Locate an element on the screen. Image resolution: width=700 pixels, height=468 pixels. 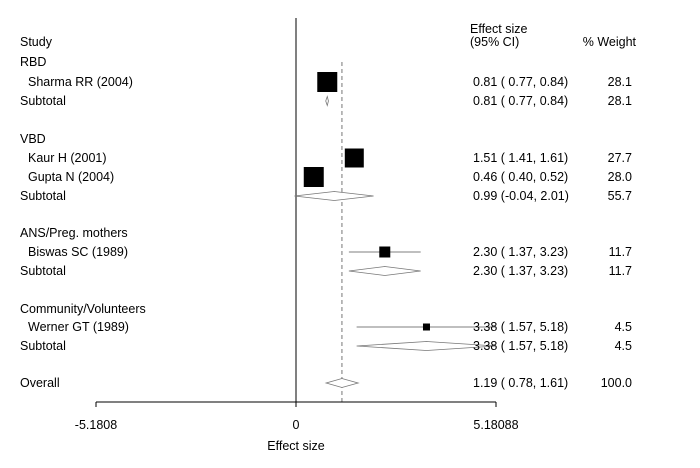
study-label: Kaur H (2001) is located at coordinates (67, 158).